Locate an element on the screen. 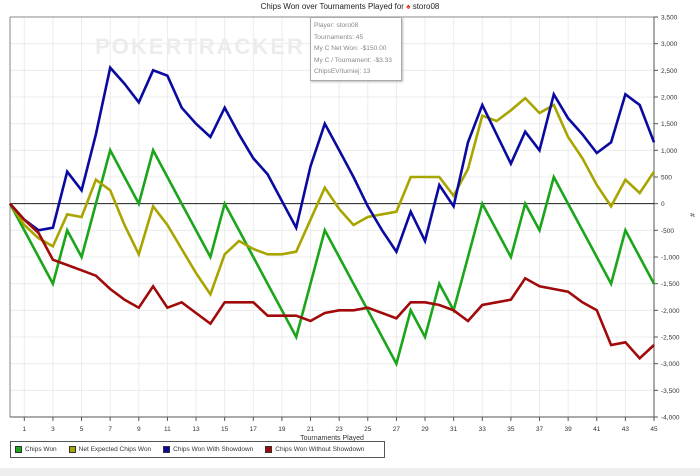 This screenshot has width=700, height=476. x-tick-label: 11 is located at coordinates (167, 429).